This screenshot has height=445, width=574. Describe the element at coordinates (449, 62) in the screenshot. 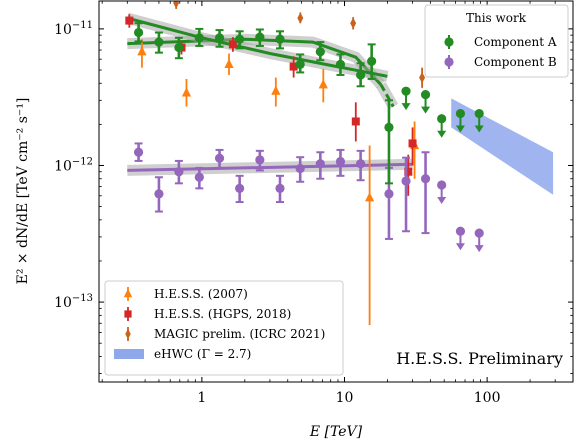

I see `legend-component-b-marker` at that location.